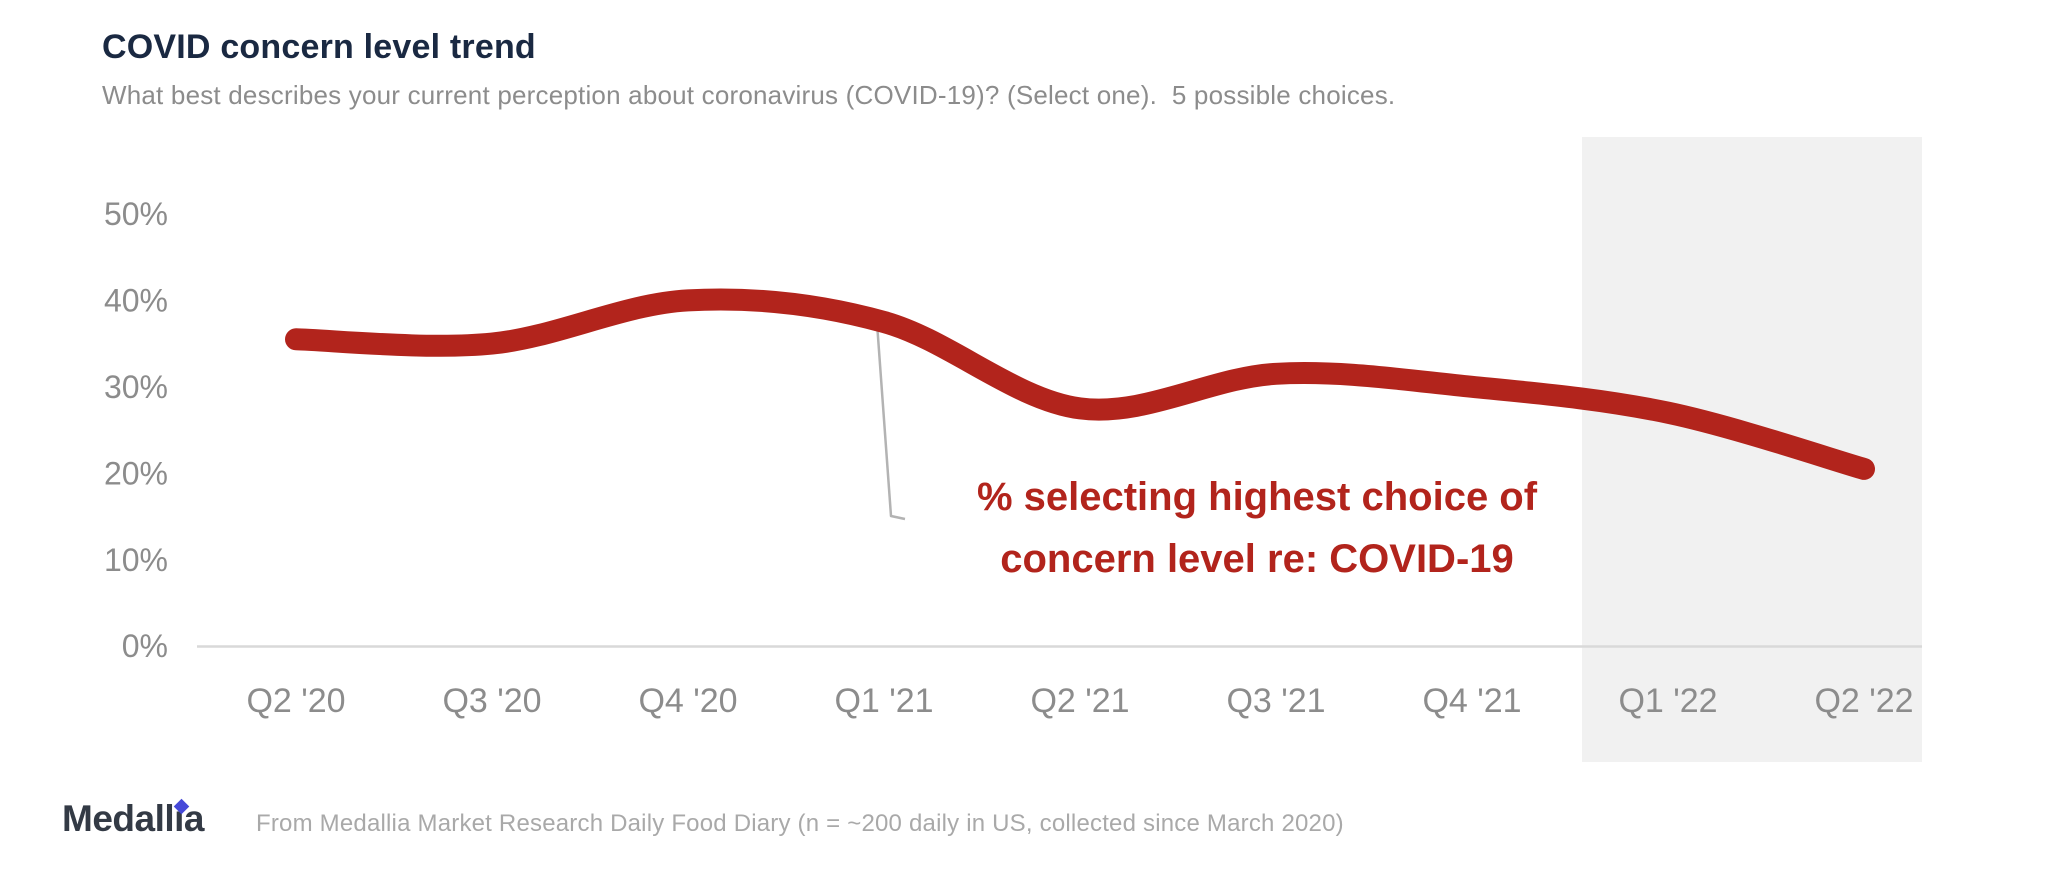 This screenshot has width=2048, height=875. What do you see at coordinates (136, 560) in the screenshot?
I see `y-tick-label: 10%` at bounding box center [136, 560].